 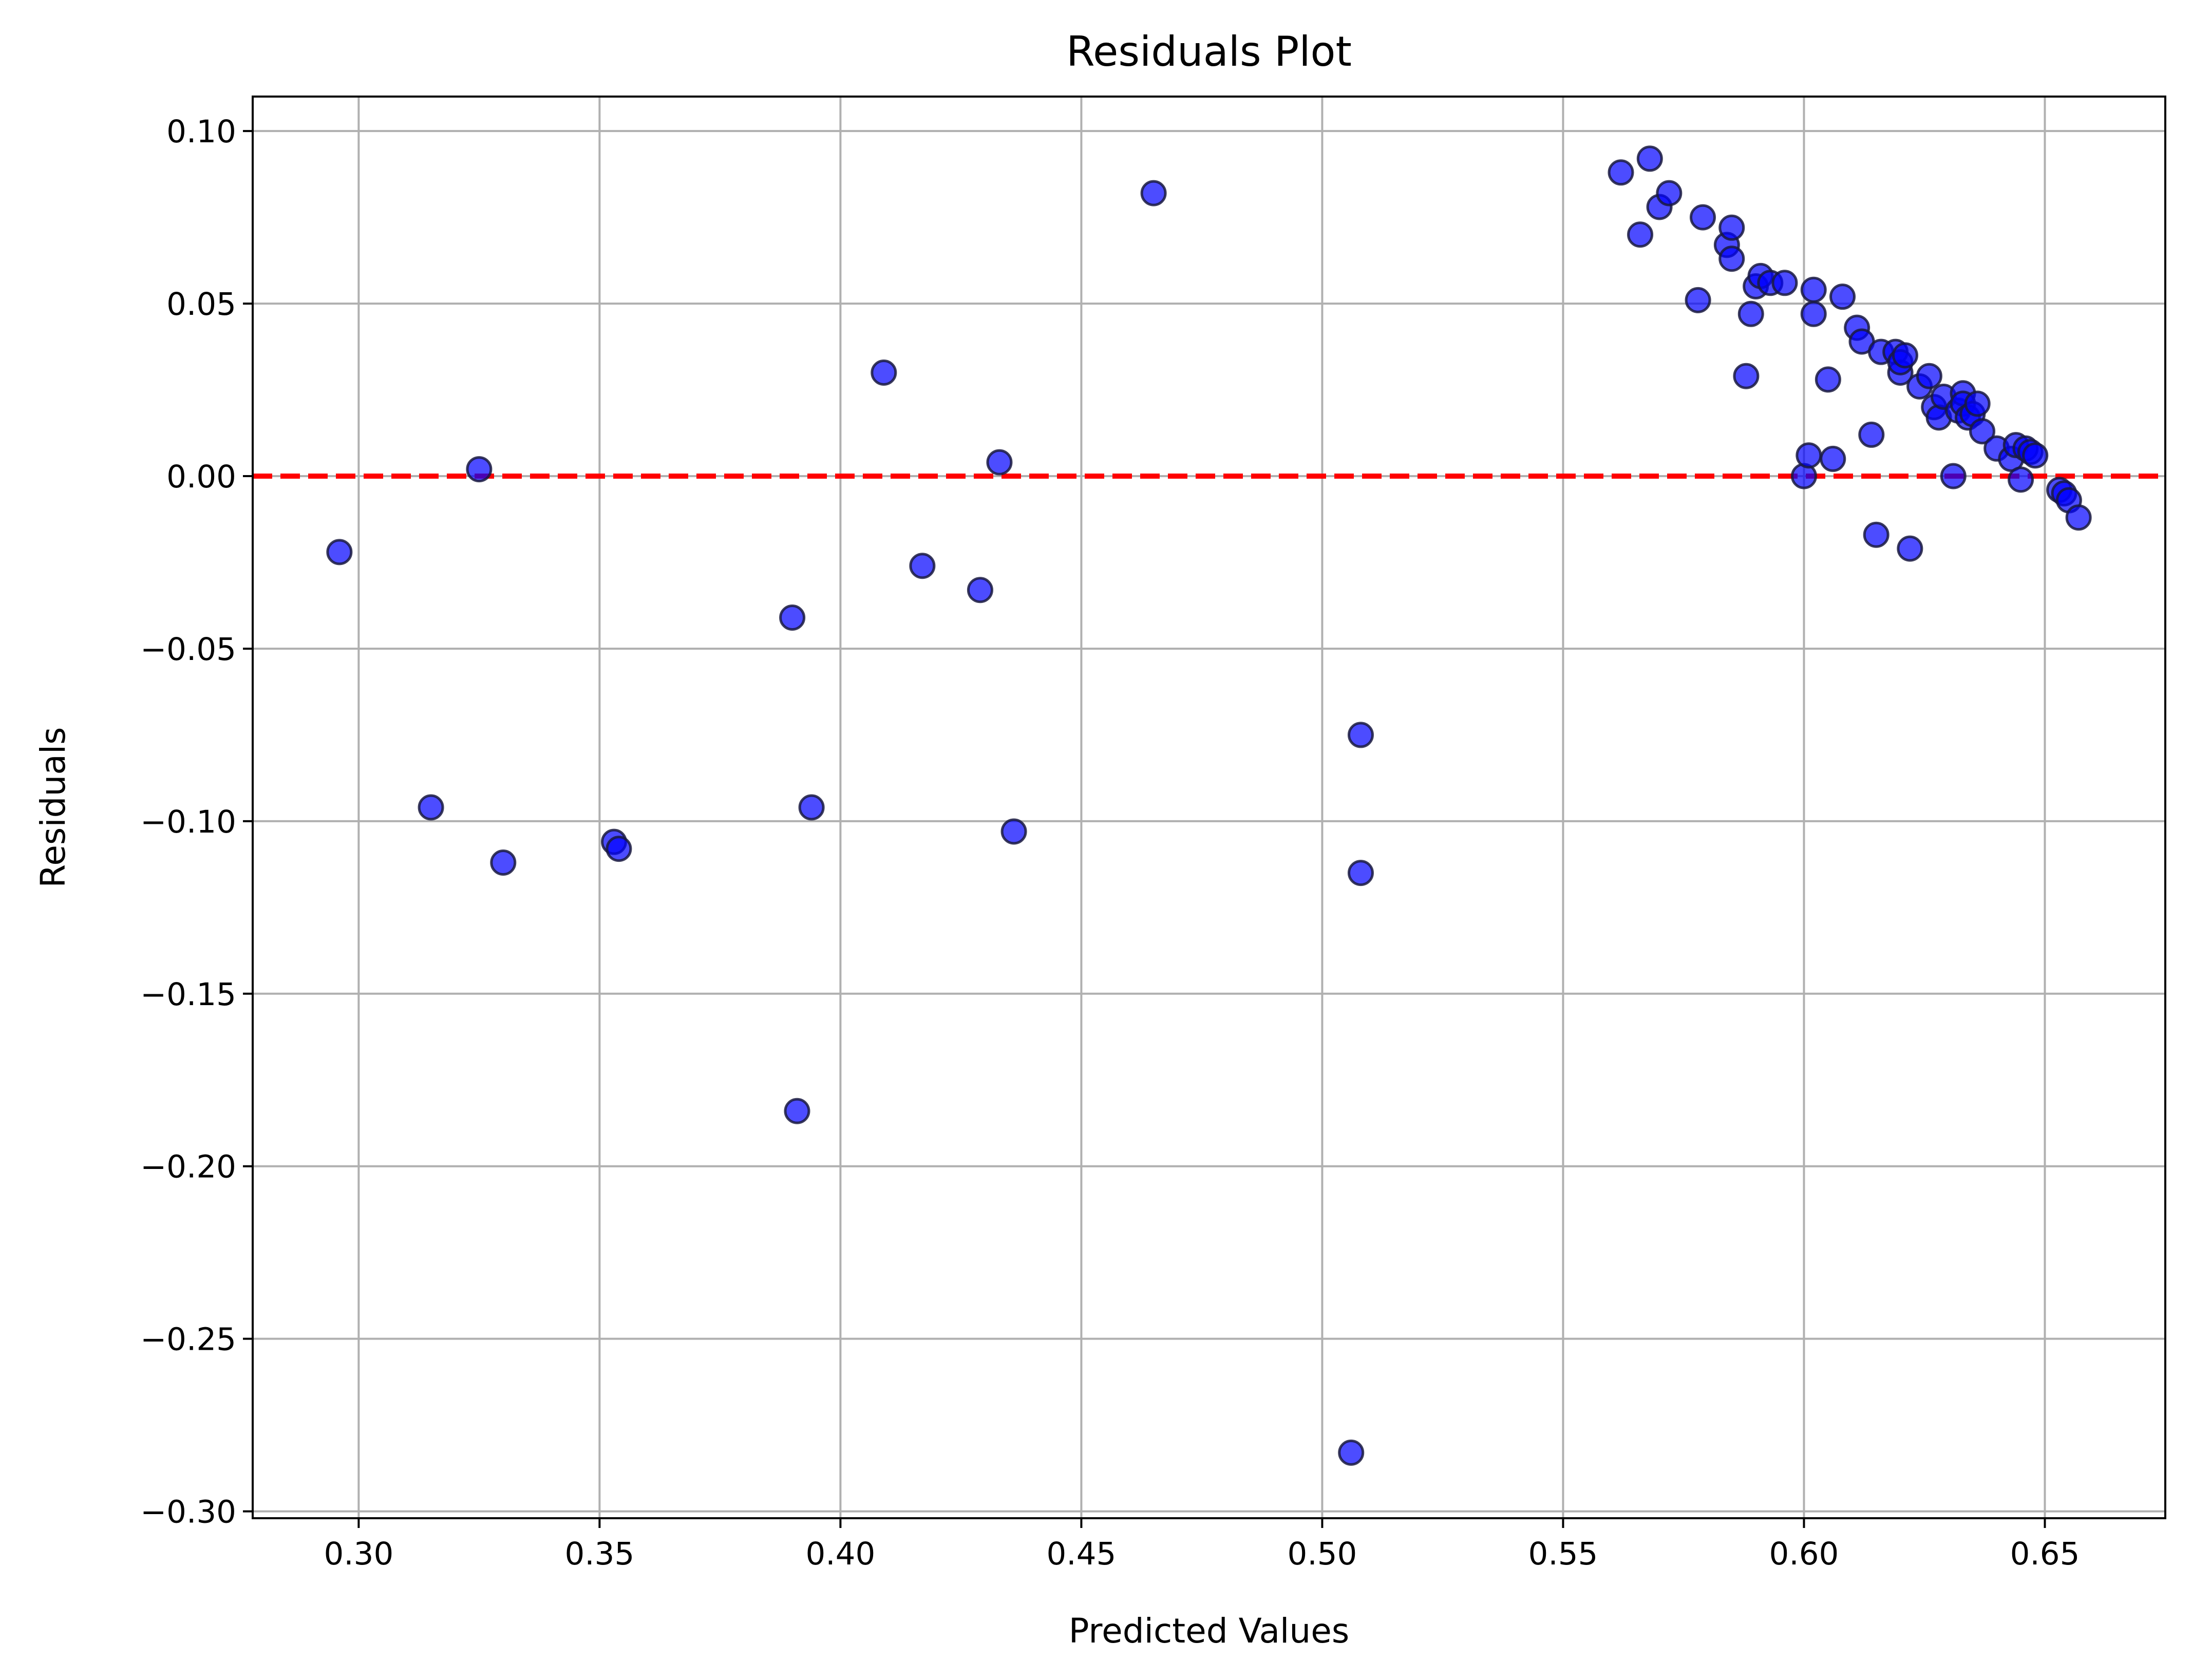 What do you see at coordinates (2045, 1554) in the screenshot?
I see `x-tick-label: 0.65` at bounding box center [2045, 1554].